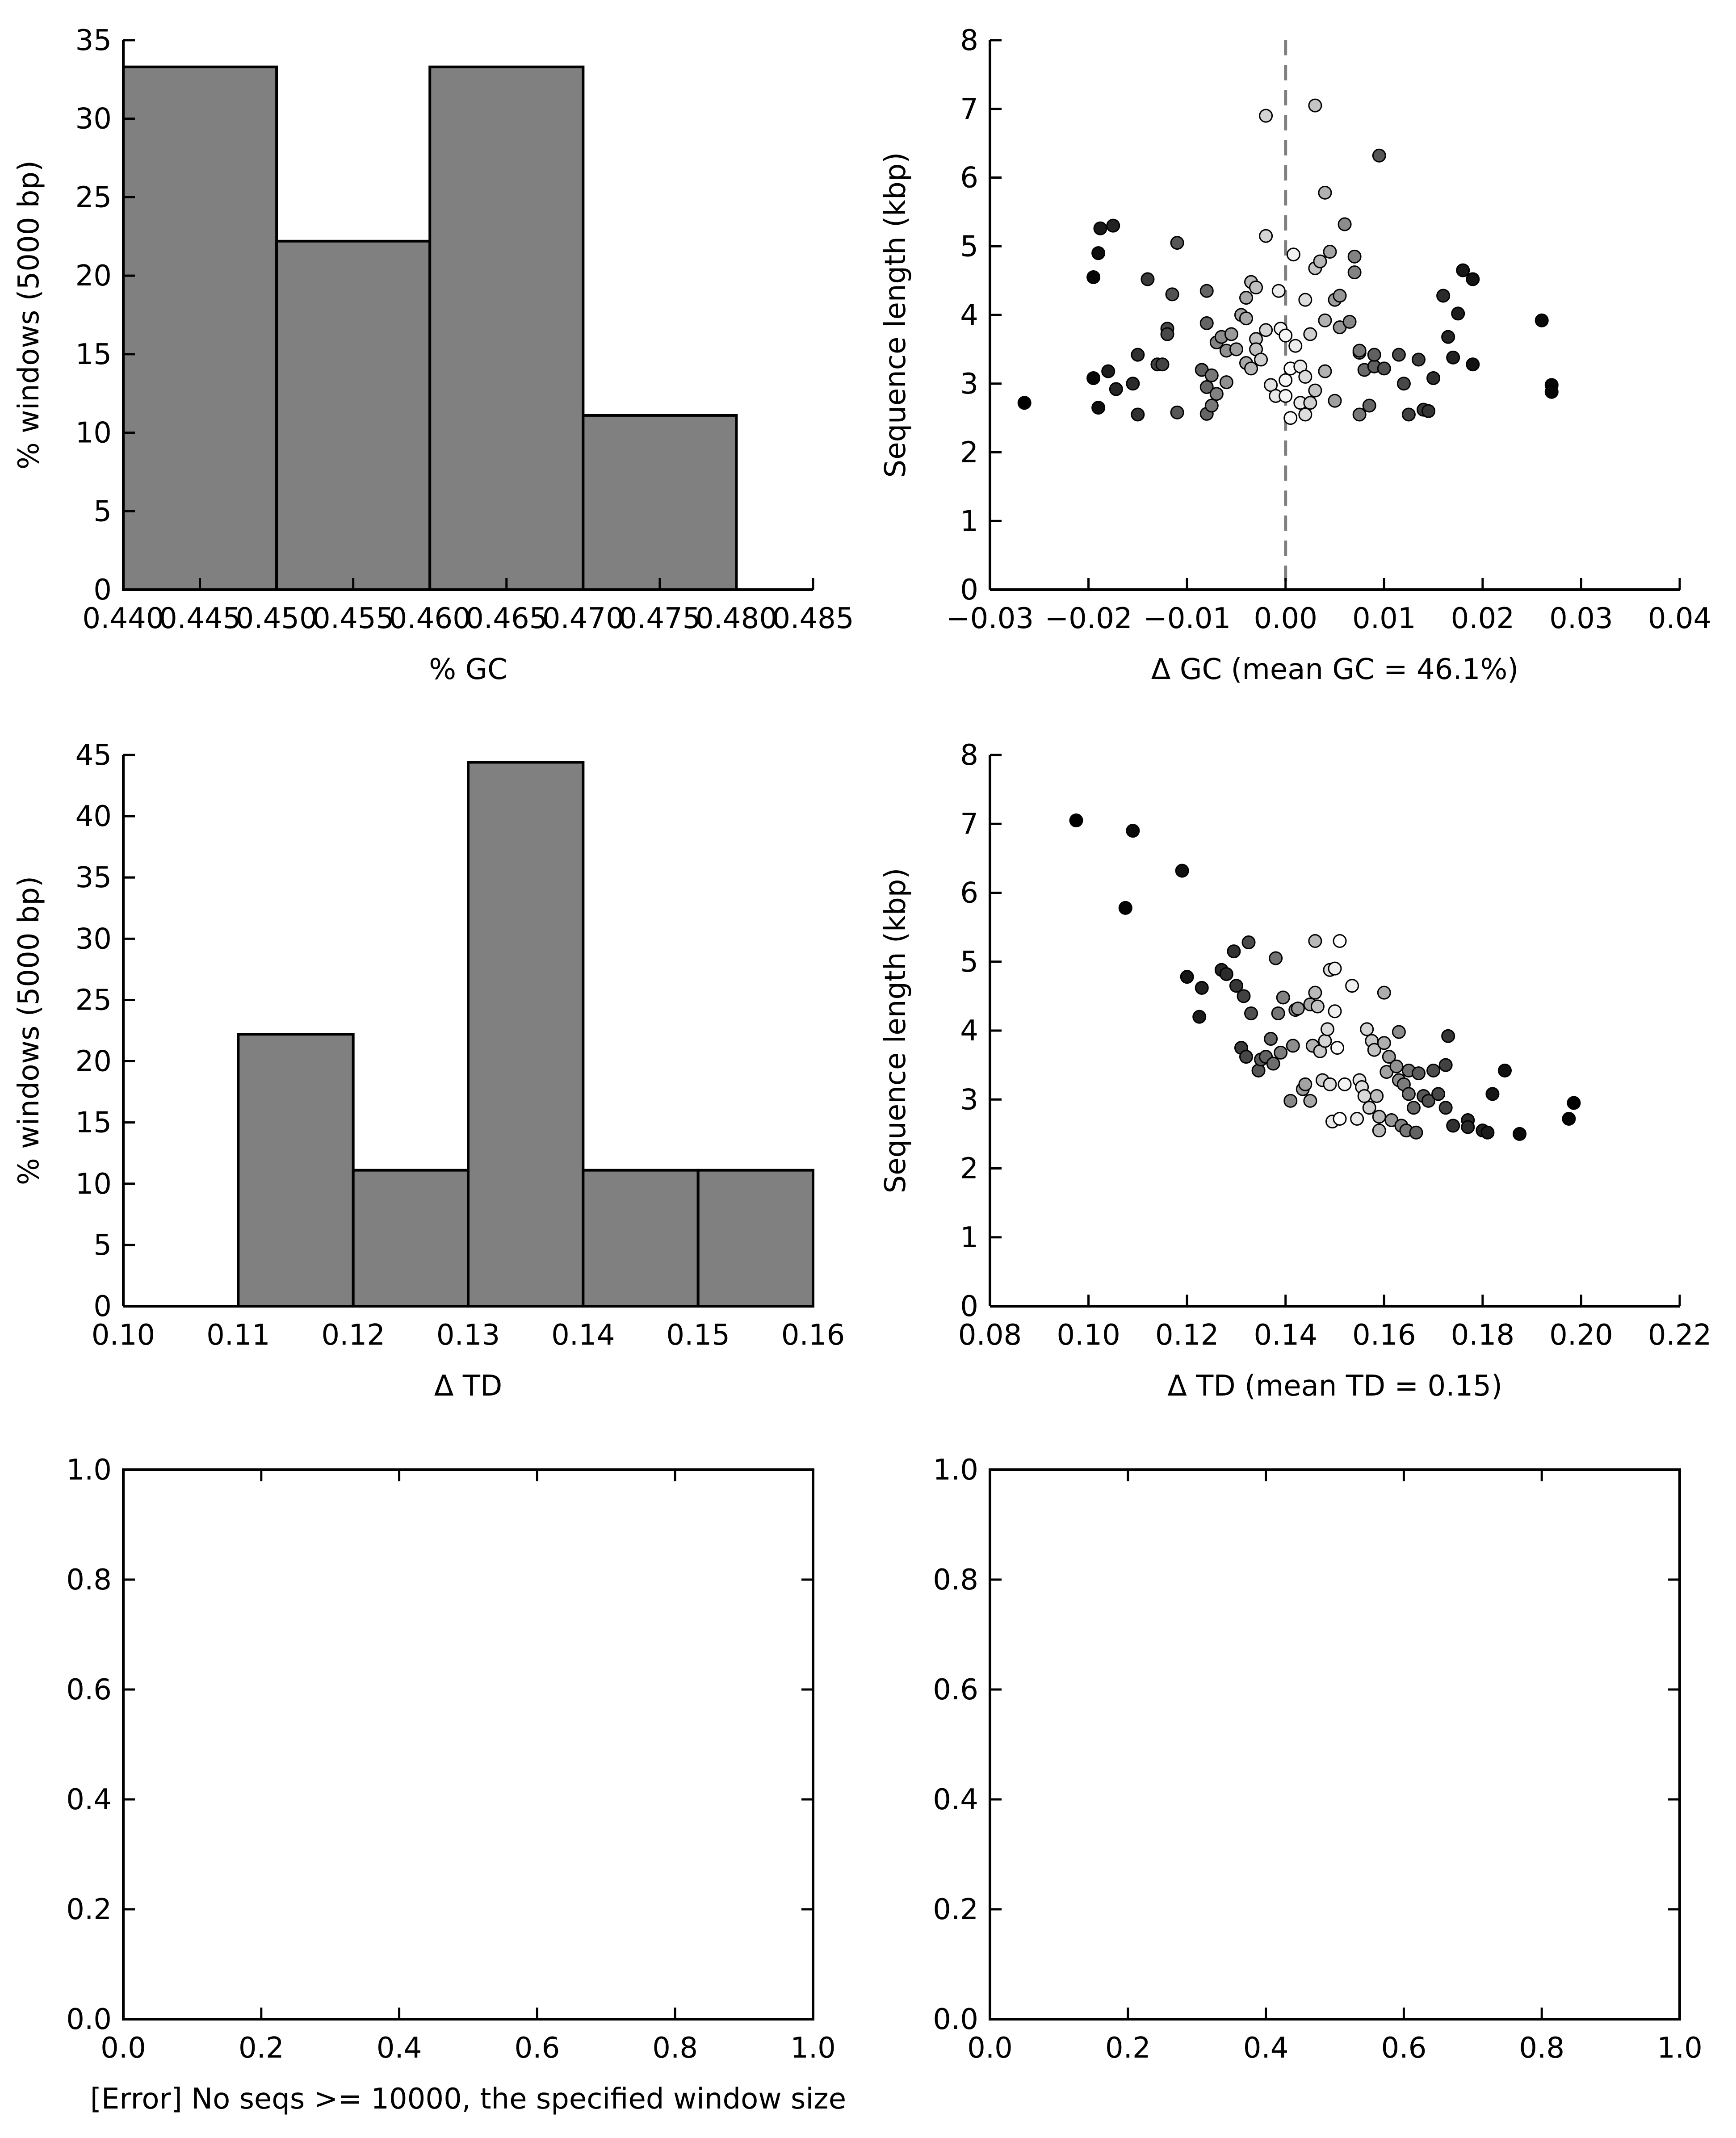 The height and width of the screenshot is (2138, 1736). Describe the element at coordinates (1680, 1336) in the screenshot. I see `x-tick-label: 0.22` at that location.